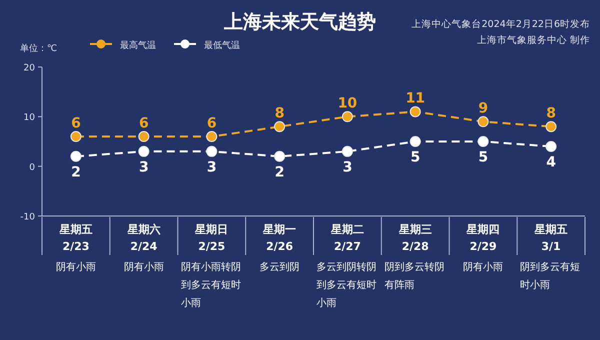 This screenshot has height=340, width=600. Describe the element at coordinates (416, 98) in the screenshot. I see `data-label: 11` at that location.